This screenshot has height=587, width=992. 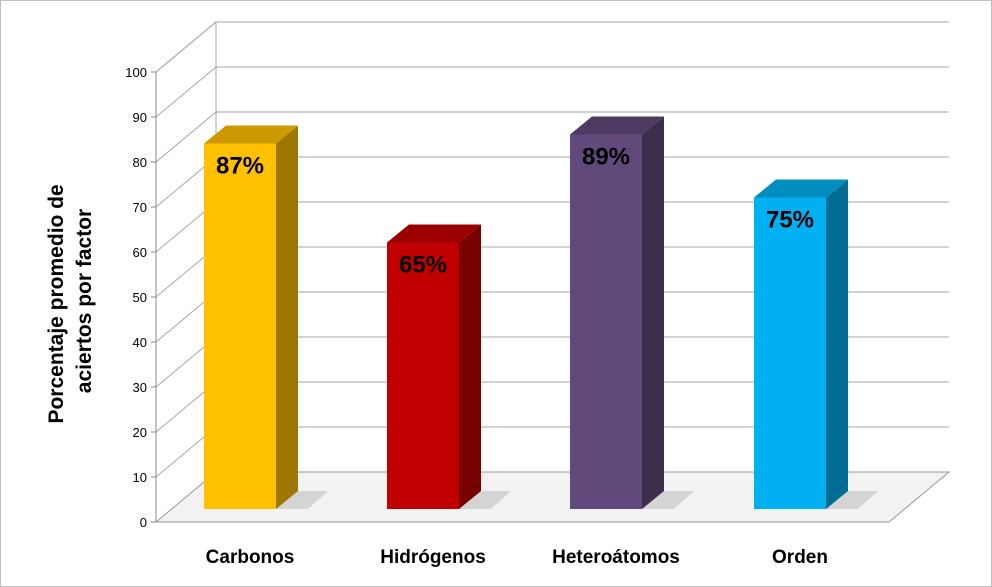 What do you see at coordinates (140, 477) in the screenshot?
I see `y-tick-label: 10` at bounding box center [140, 477].